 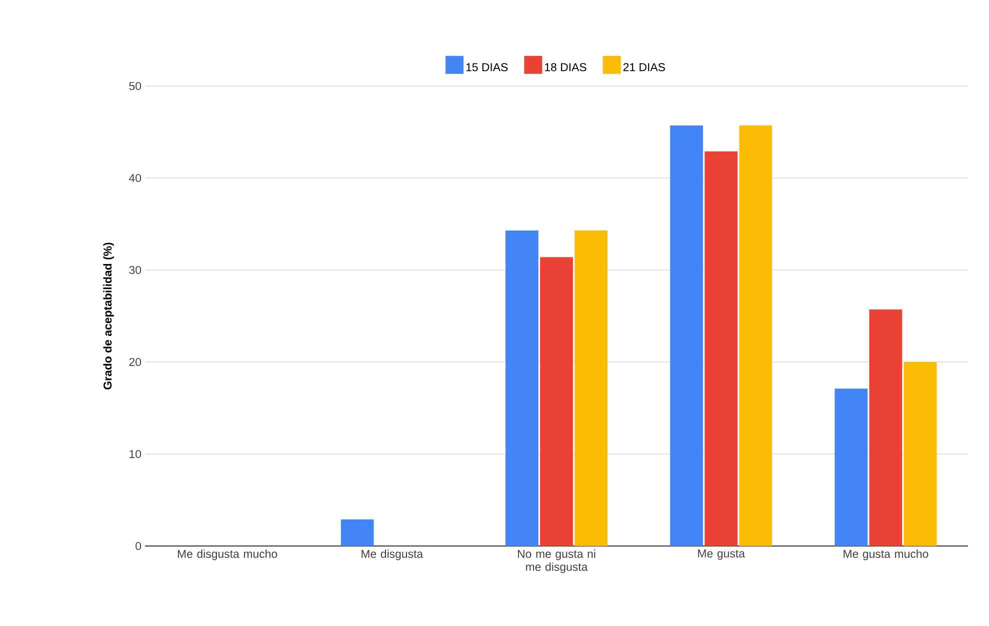 I want to click on y-tick-label: 0, so click(x=139, y=546).